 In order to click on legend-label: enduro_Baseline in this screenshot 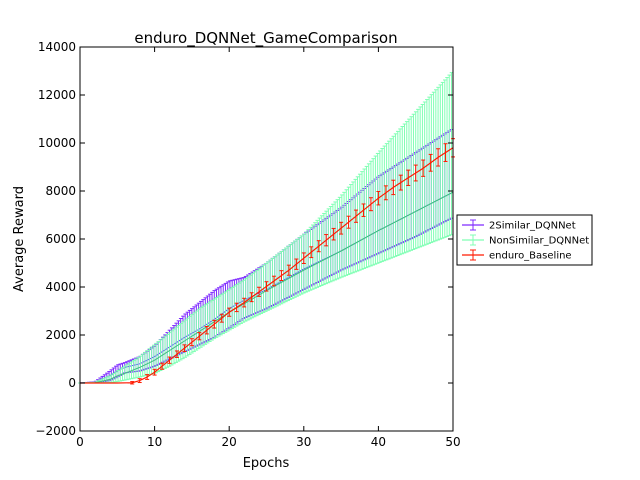, I will do `click(530, 256)`.